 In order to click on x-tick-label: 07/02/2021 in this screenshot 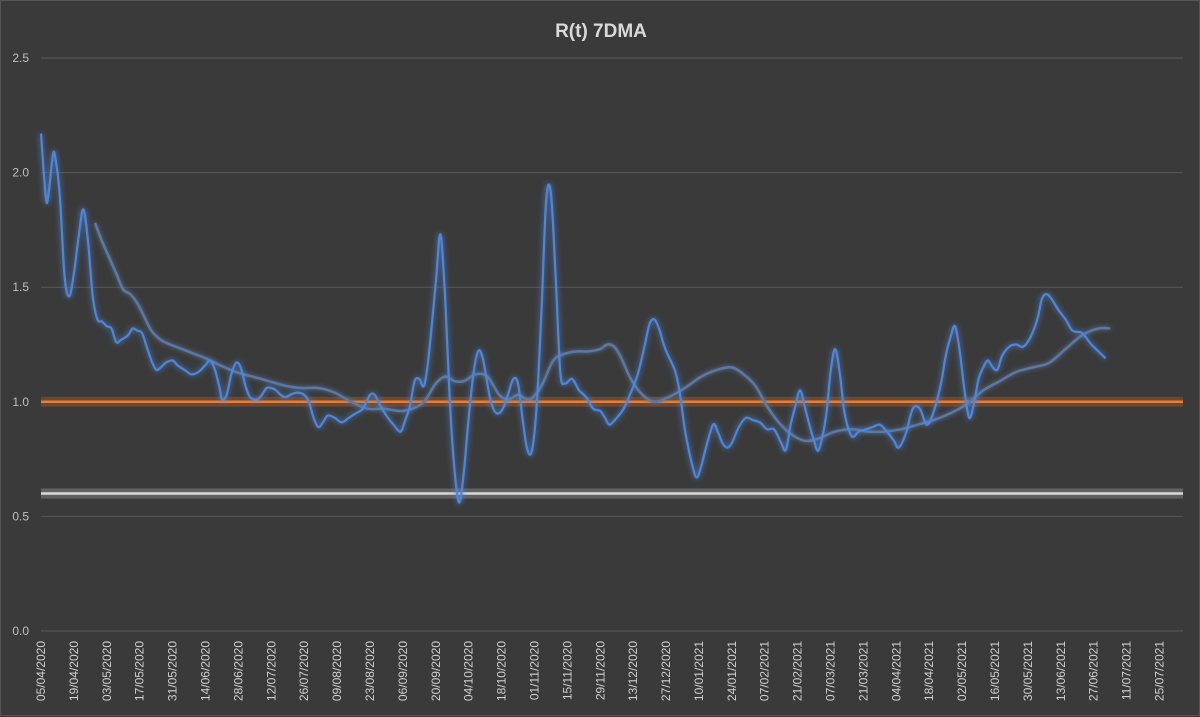, I will do `click(765, 671)`.